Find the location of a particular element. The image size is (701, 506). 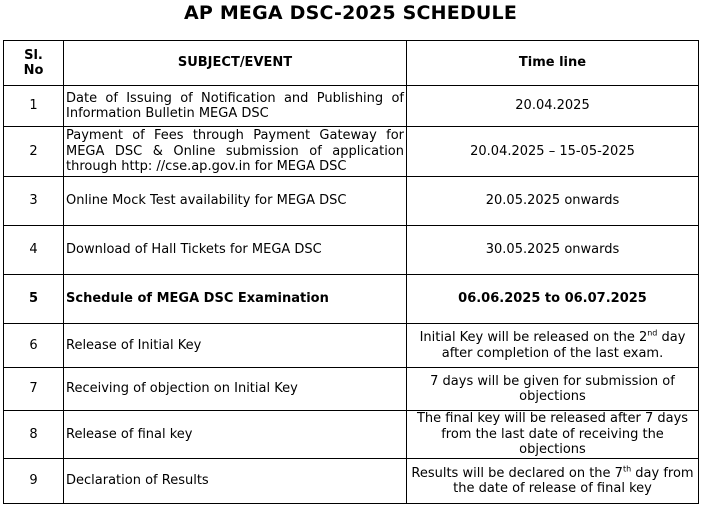

row-subject: Receiving of objection on Initial Key is located at coordinates (235, 389).